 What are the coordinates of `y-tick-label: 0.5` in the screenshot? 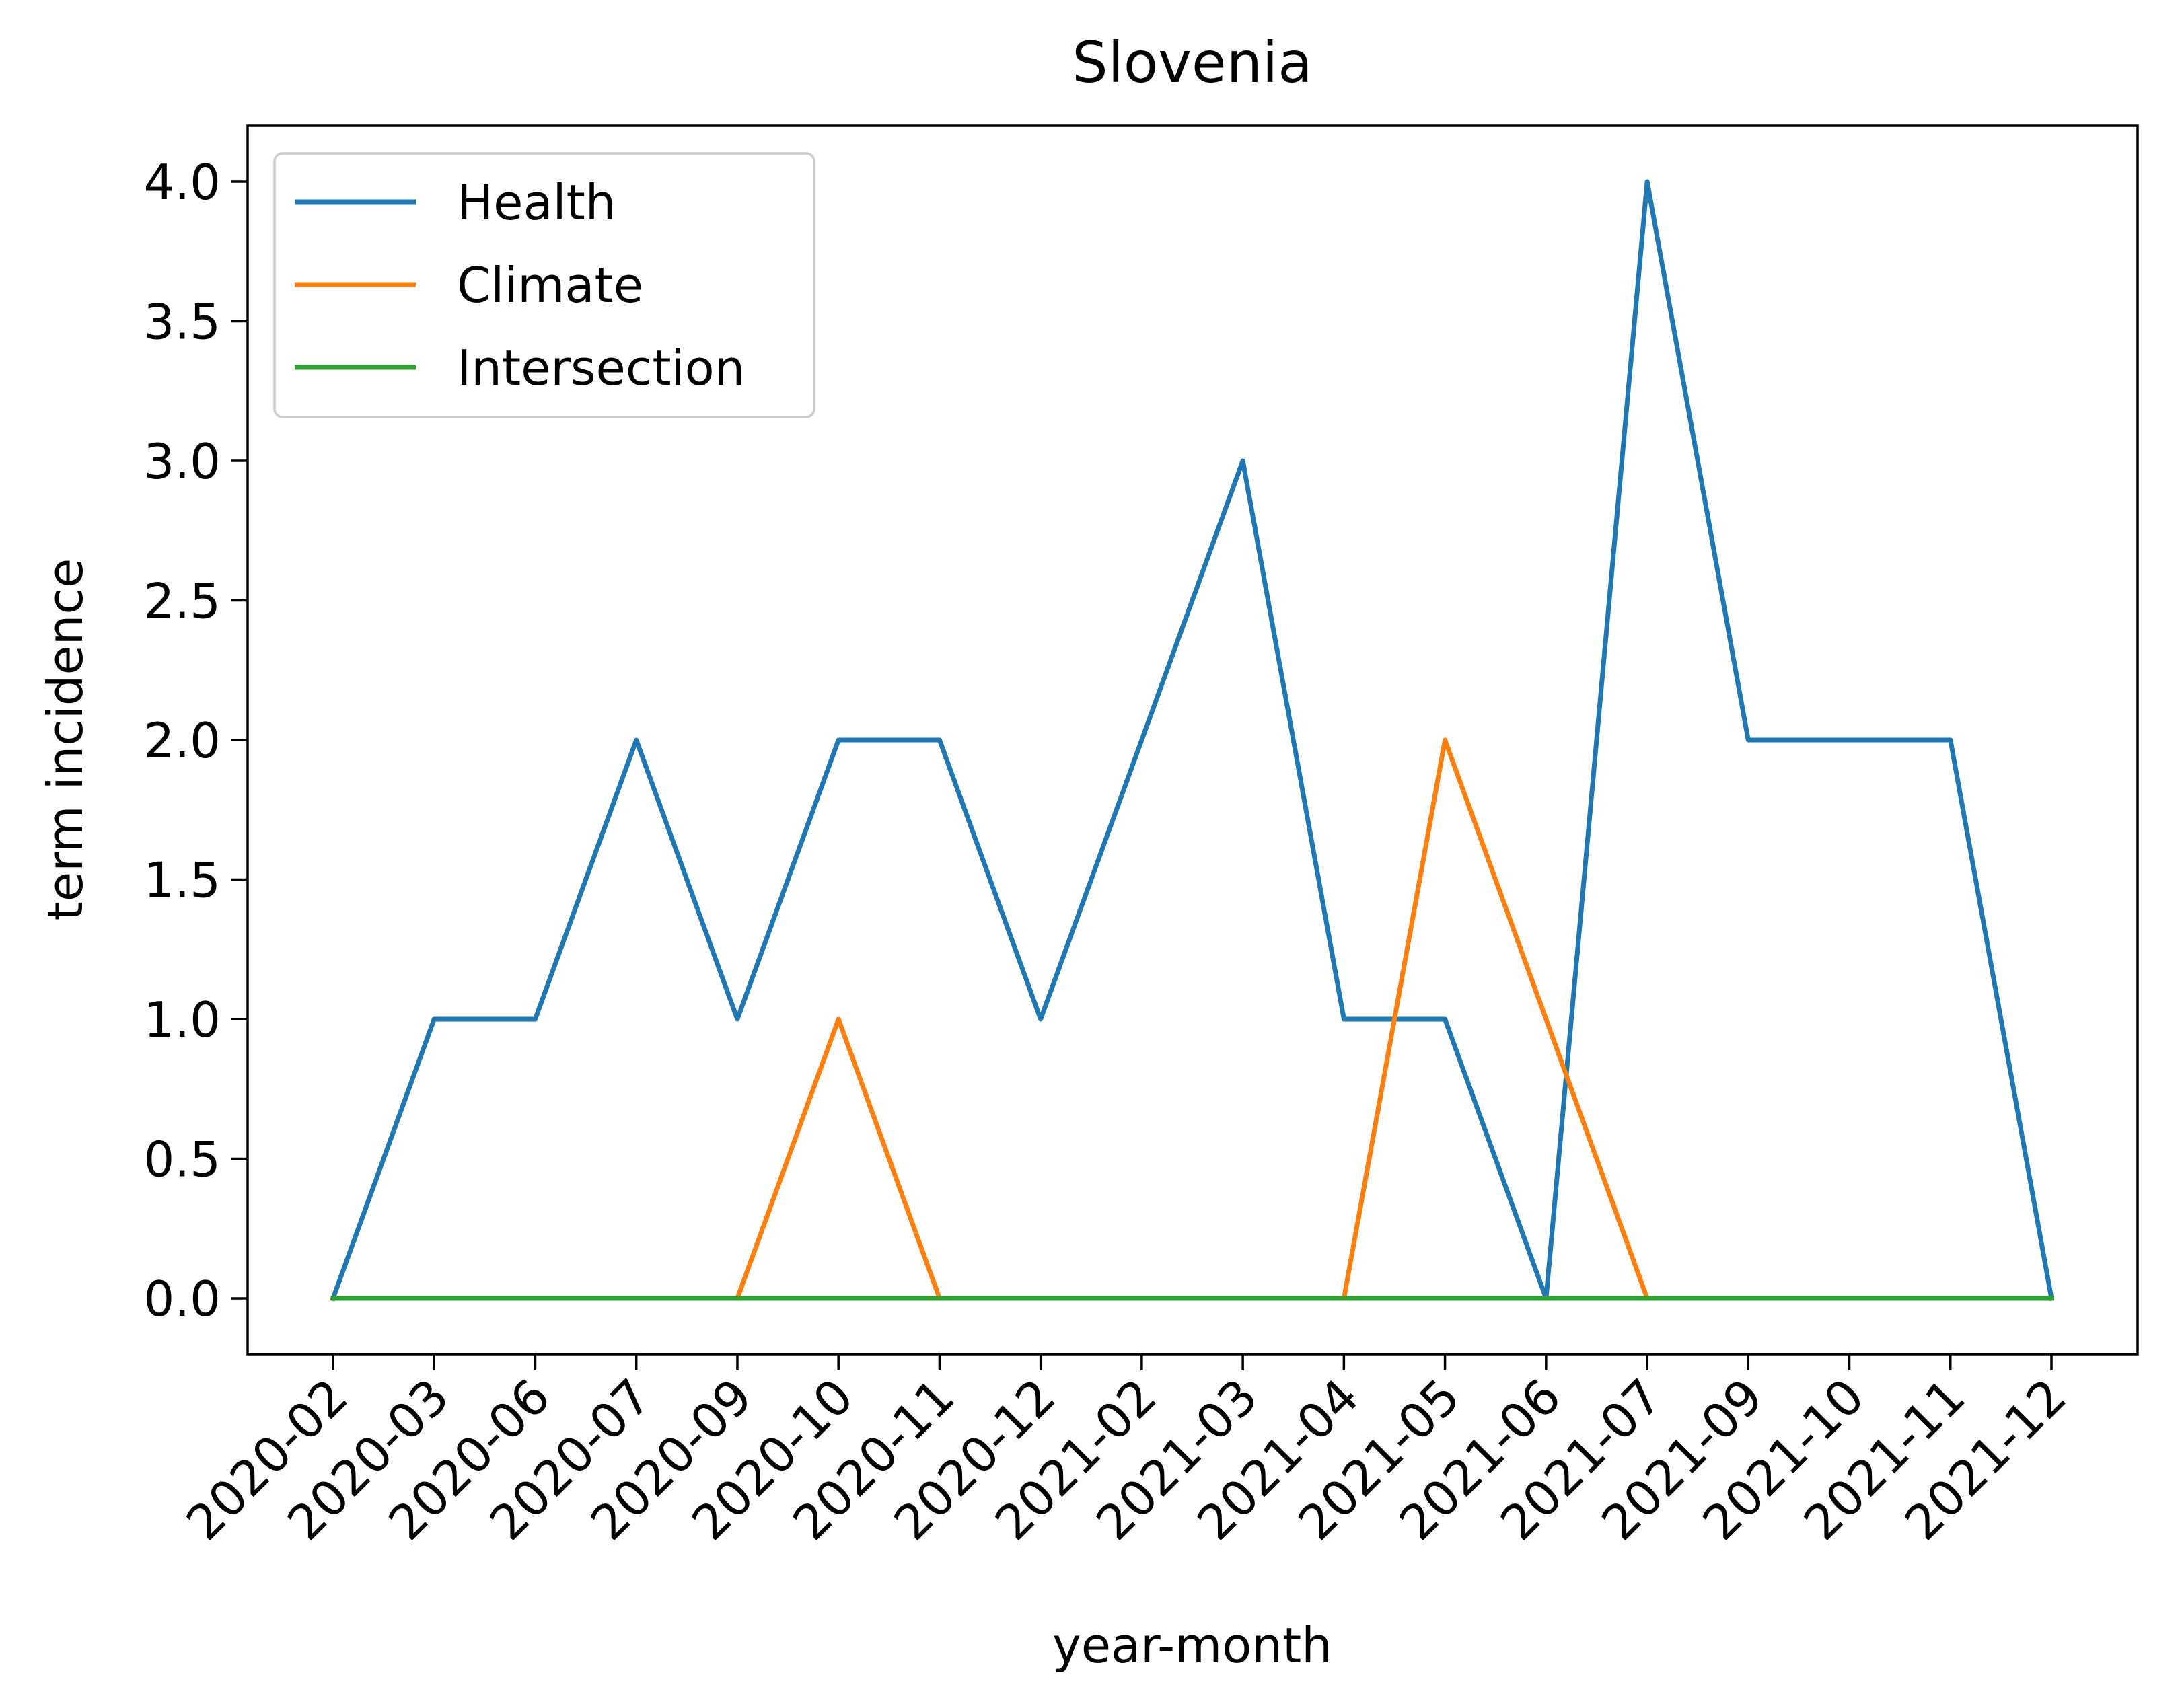 It's located at (182, 1159).